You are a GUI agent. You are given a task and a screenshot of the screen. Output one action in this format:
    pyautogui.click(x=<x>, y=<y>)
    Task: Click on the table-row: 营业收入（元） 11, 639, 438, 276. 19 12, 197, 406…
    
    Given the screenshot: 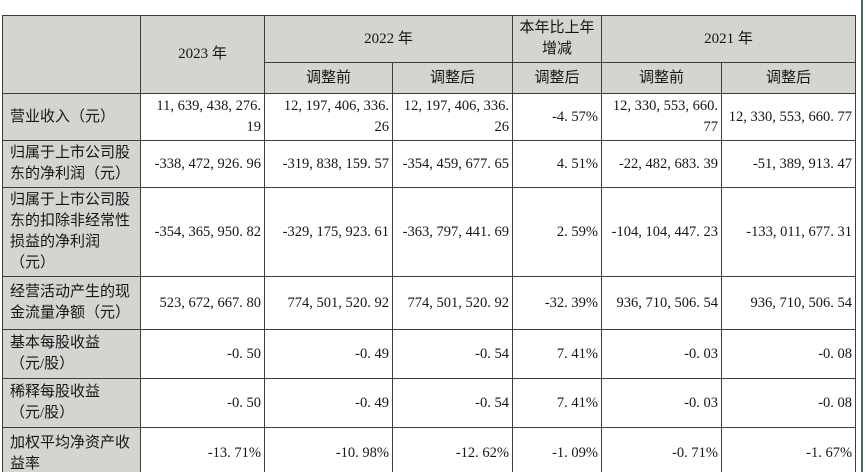 What is the action you would take?
    pyautogui.click(x=429, y=117)
    